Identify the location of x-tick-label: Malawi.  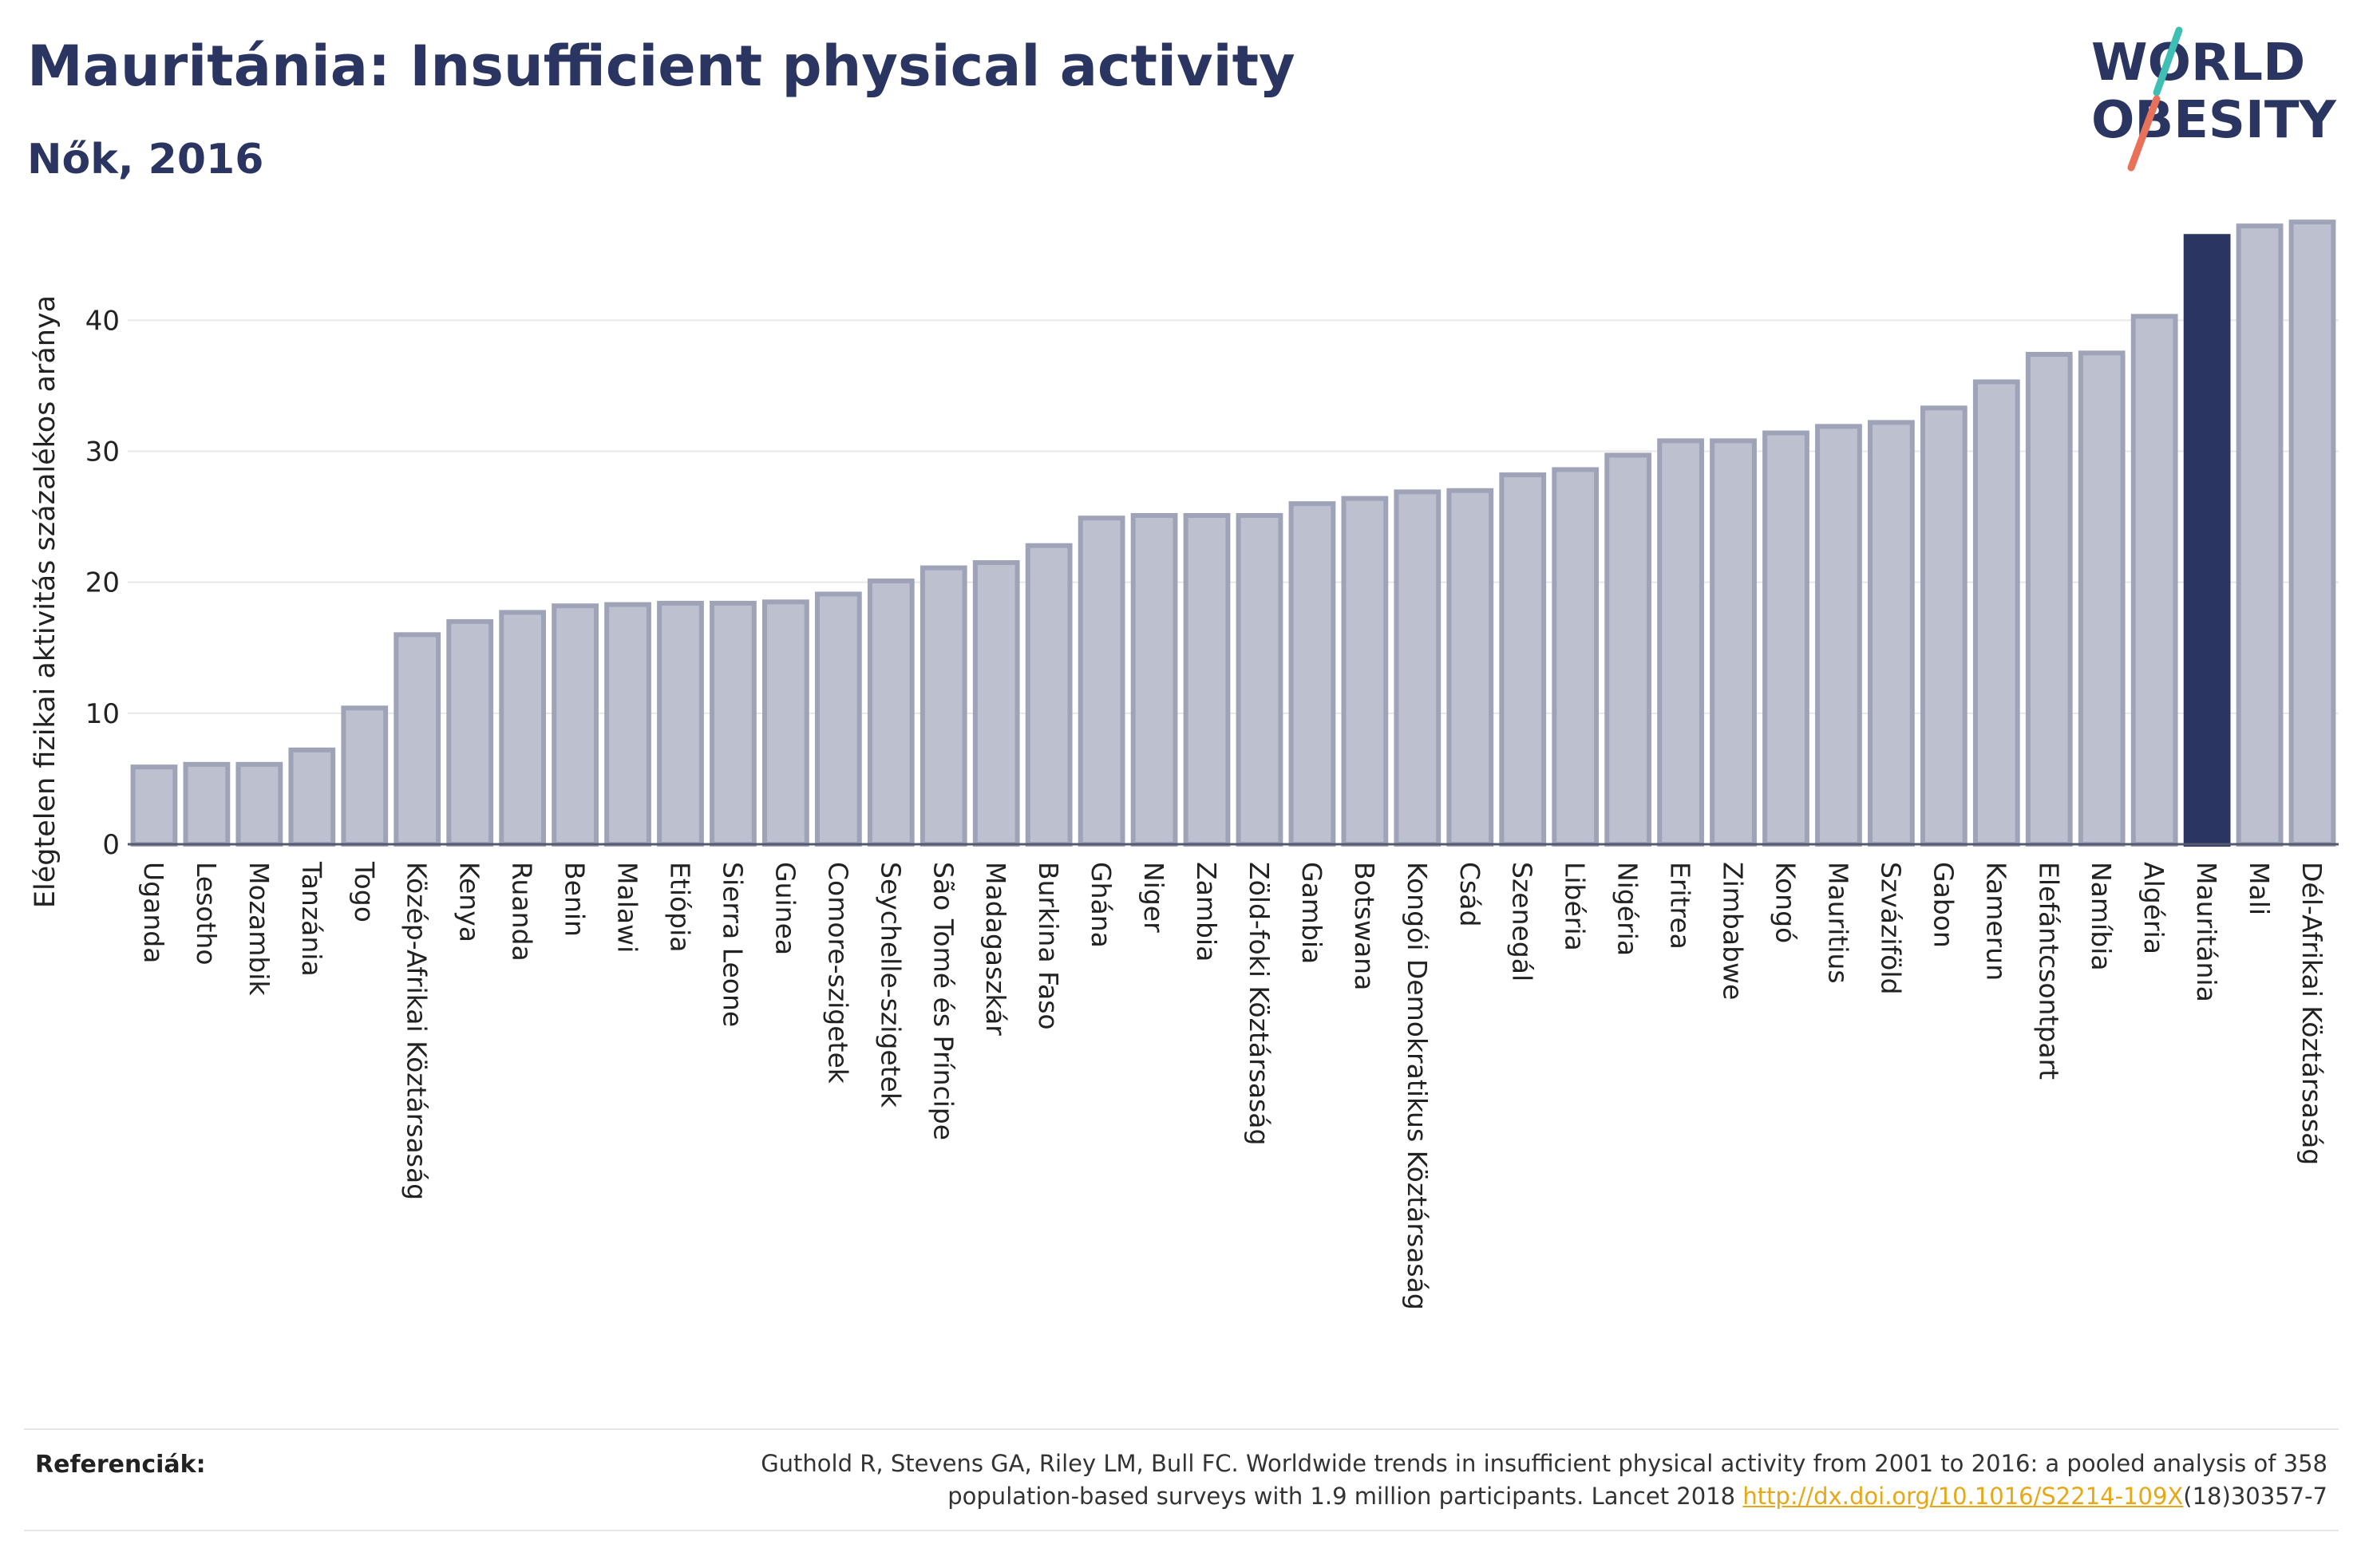
(627, 907).